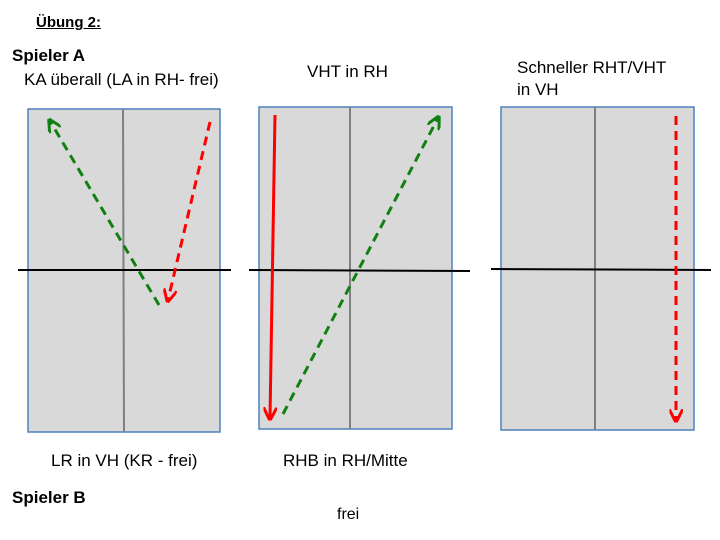  Describe the element at coordinates (347, 71) in the screenshot. I see `panel-2-top-caption: VHT in RH` at that location.